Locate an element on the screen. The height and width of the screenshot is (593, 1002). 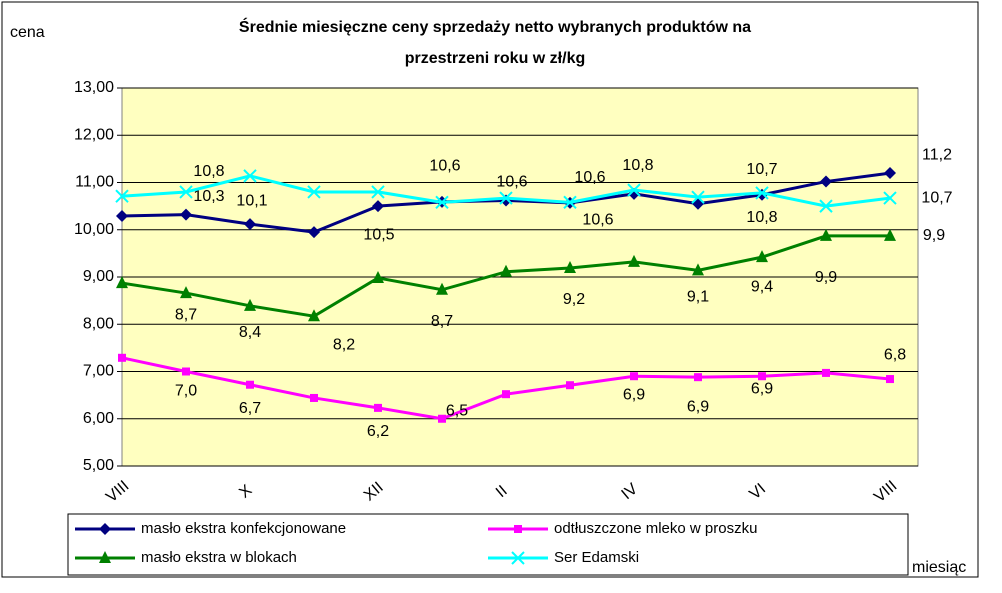
legend-label: masło ekstra konfekcjonowane is located at coordinates (243, 528).